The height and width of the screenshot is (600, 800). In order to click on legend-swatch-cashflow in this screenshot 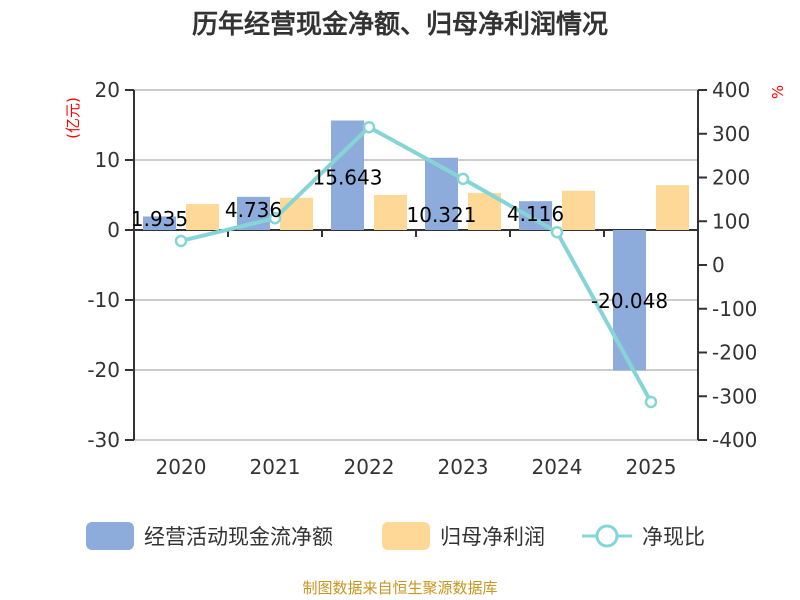, I will do `click(110, 536)`.